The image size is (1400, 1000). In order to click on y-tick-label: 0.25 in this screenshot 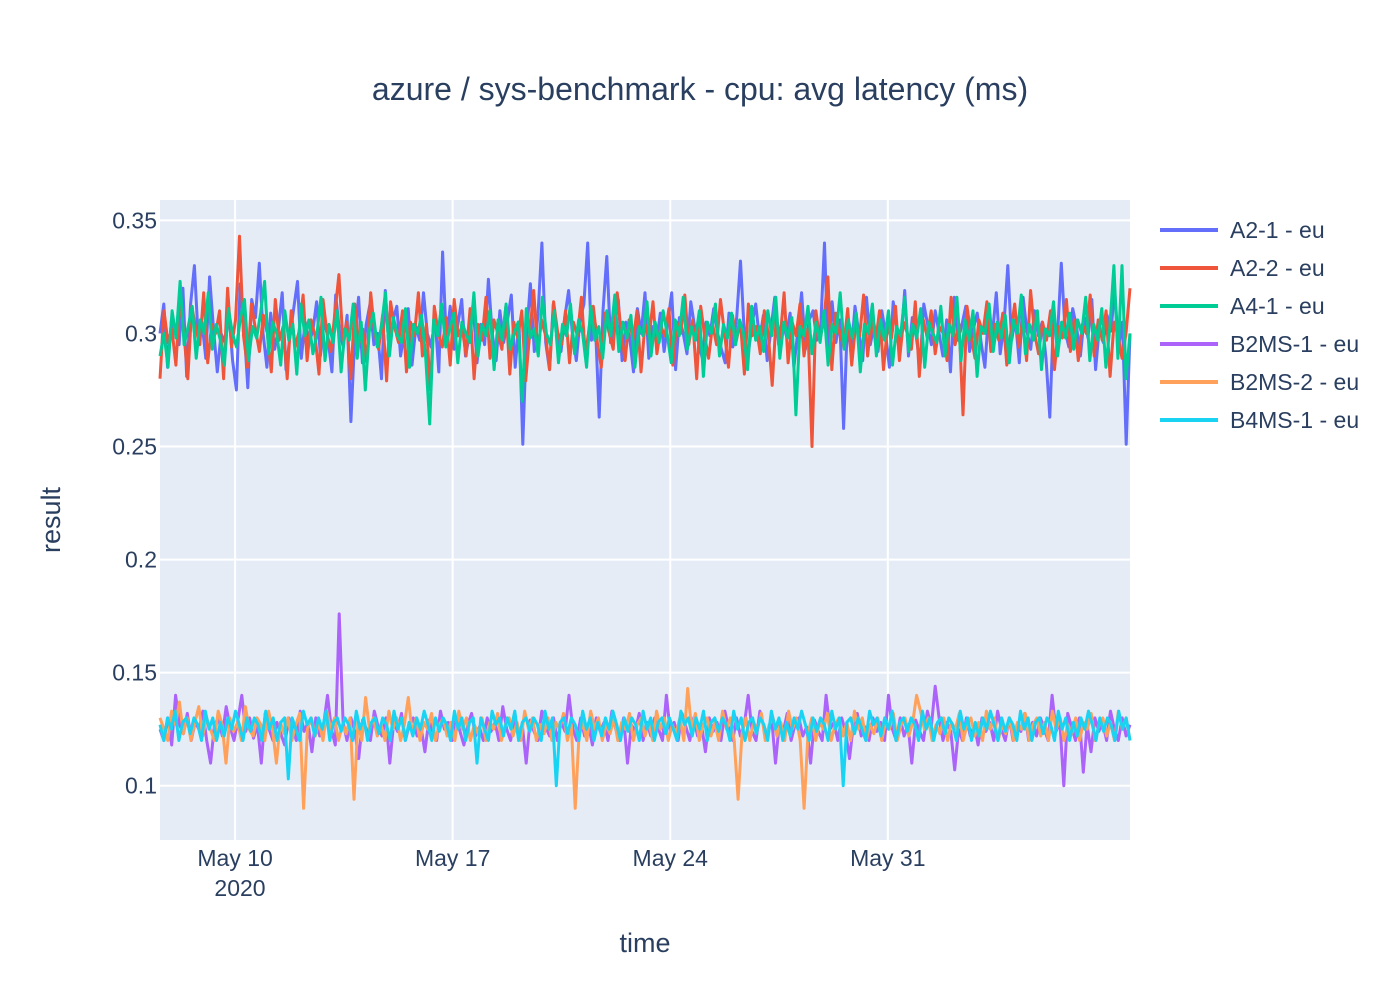, I will do `click(134, 447)`.